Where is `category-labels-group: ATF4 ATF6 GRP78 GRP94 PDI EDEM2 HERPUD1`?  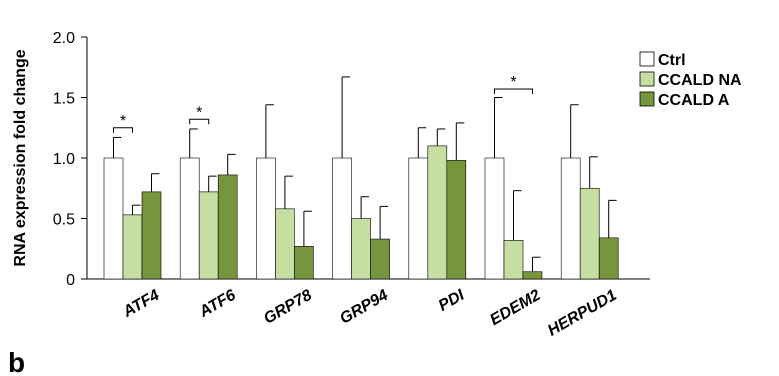
category-labels-group: ATF4 ATF6 GRP78 GRP94 PDI EDEM2 HERPUD1 is located at coordinates (370, 312).